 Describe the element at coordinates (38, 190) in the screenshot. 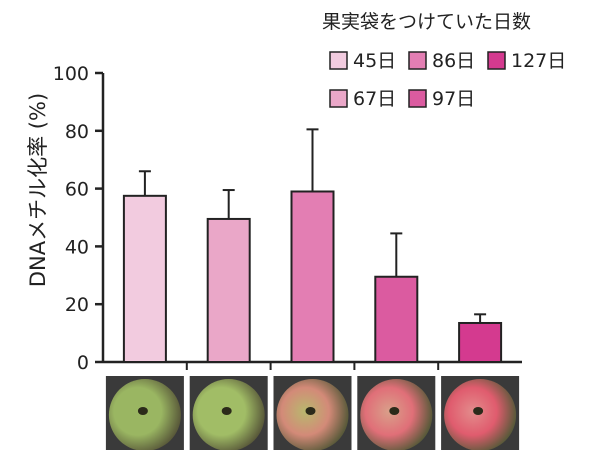

I see `y-axis-label: DNAメチル化率 (%)` at that location.